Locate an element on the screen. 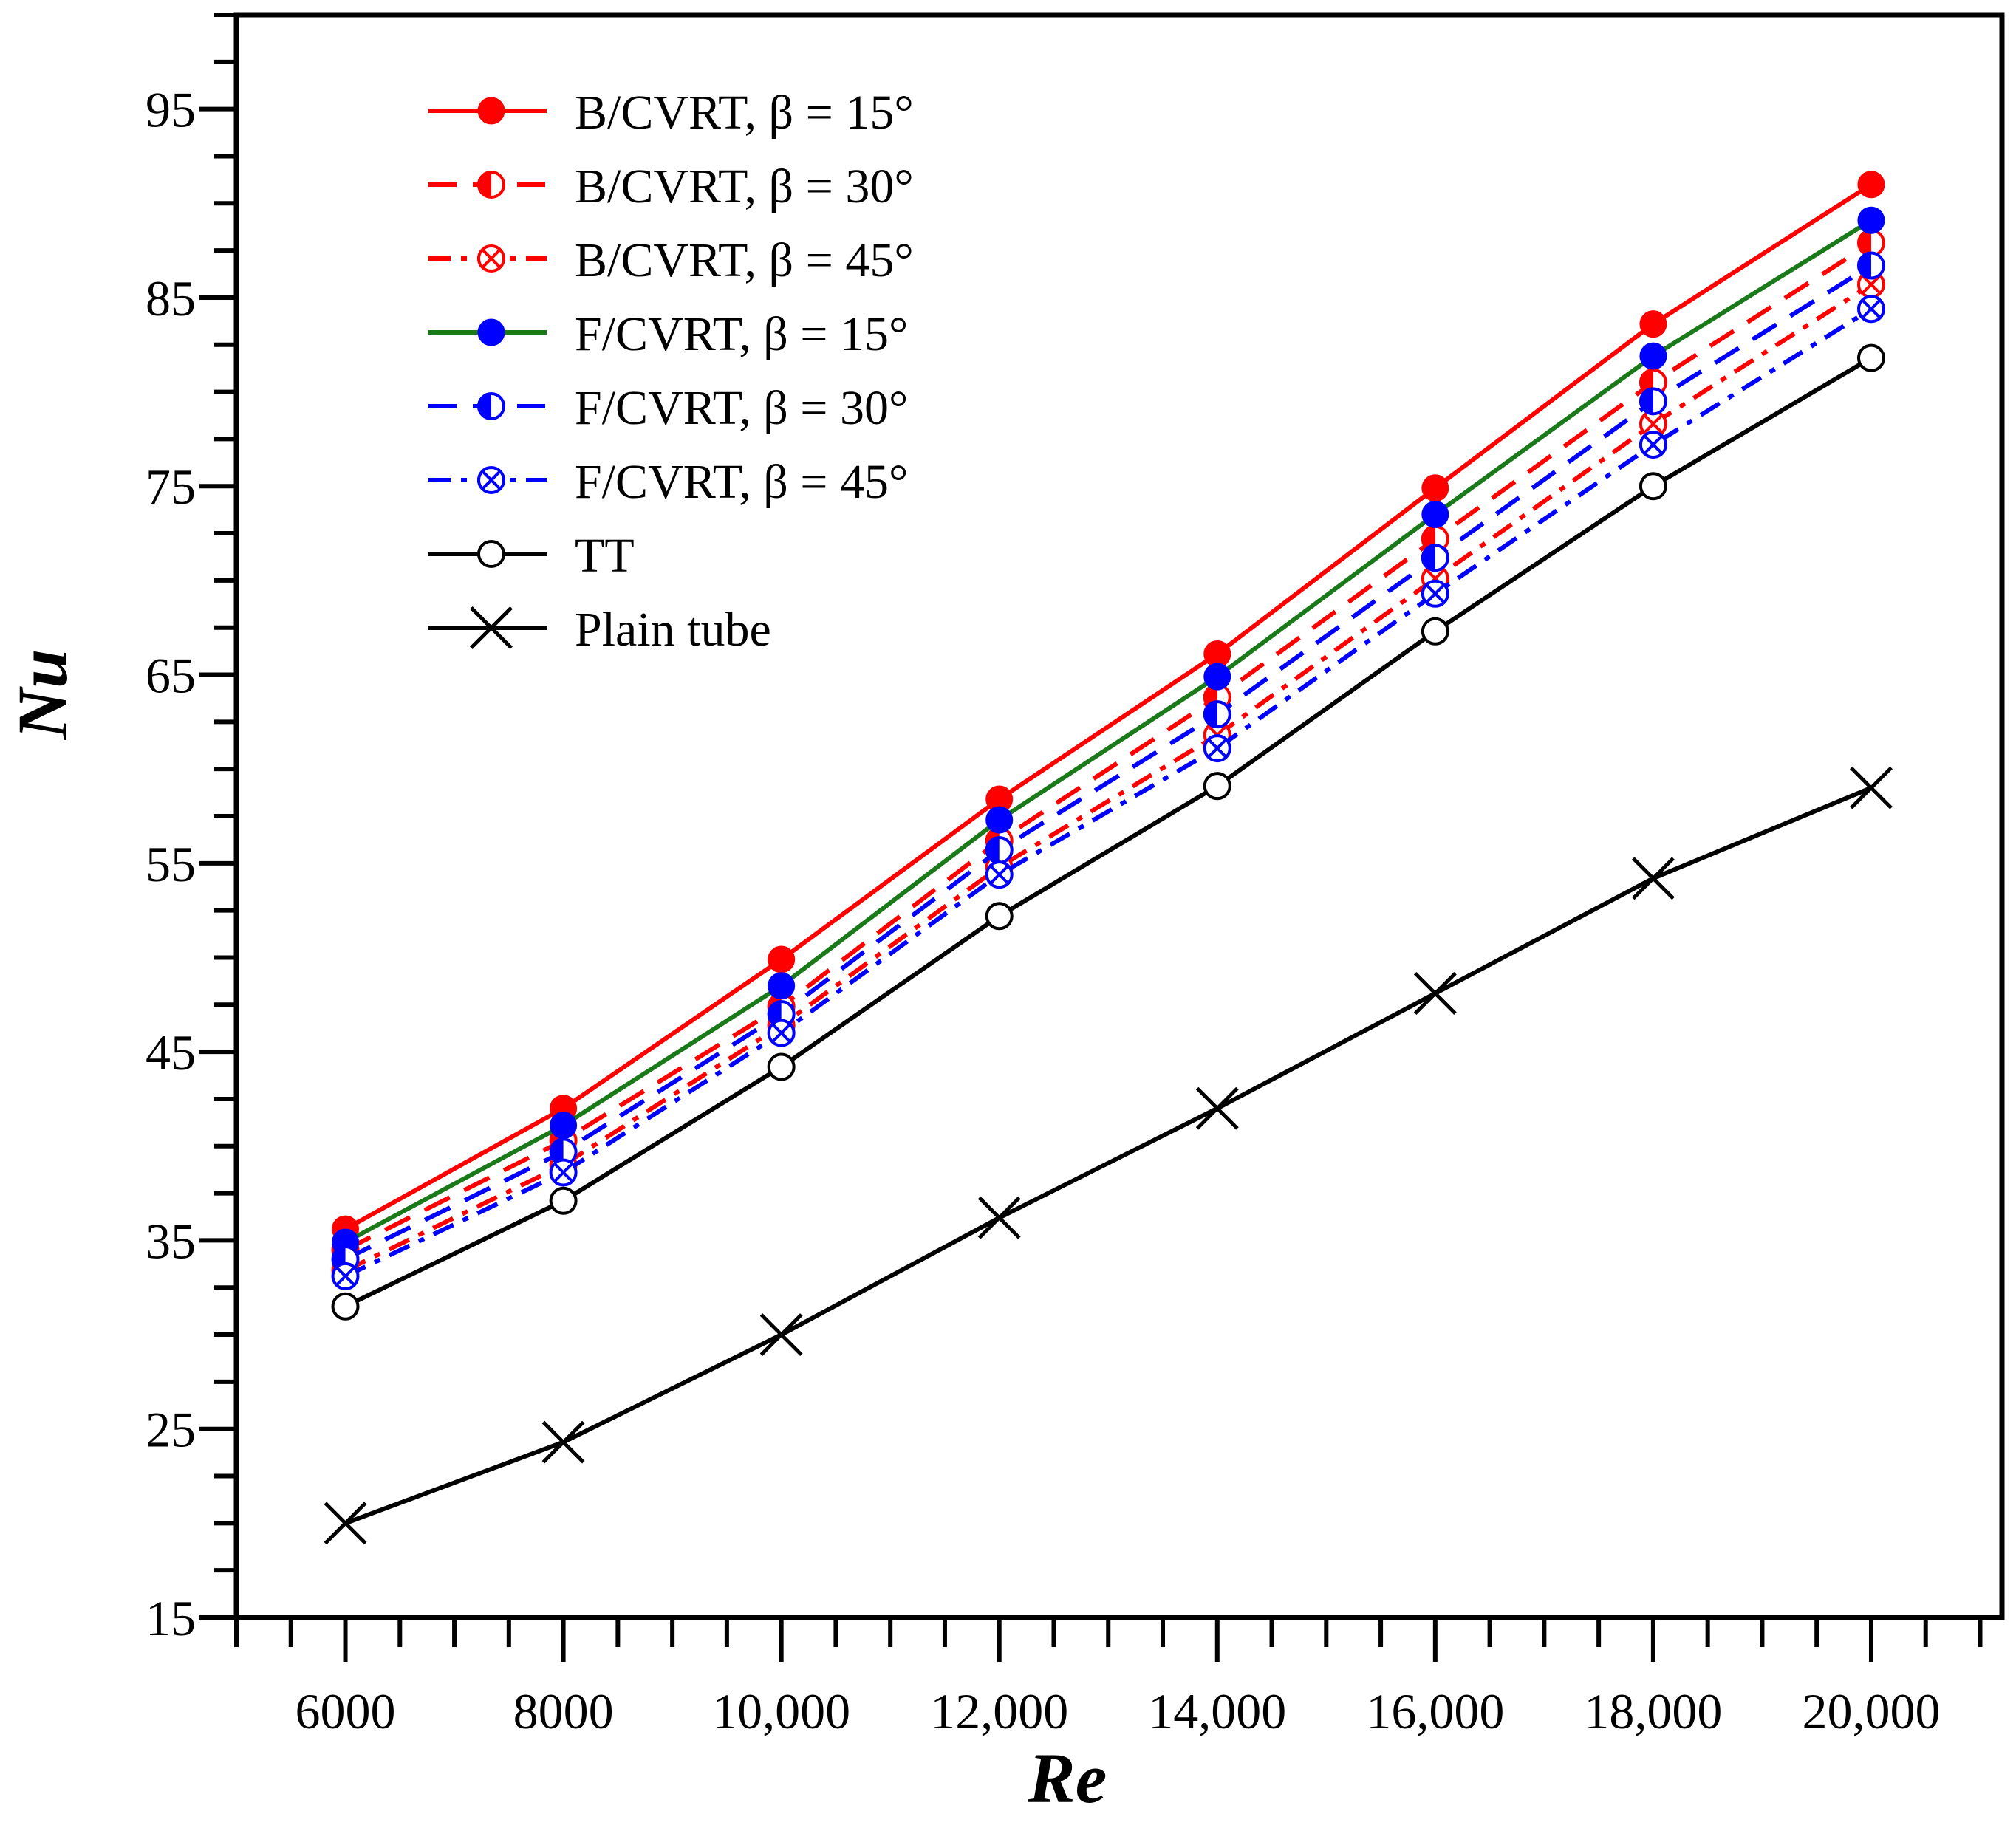 Image resolution: width=2016 pixels, height=1828 pixels. y-tick-label: 85 is located at coordinates (171, 298).